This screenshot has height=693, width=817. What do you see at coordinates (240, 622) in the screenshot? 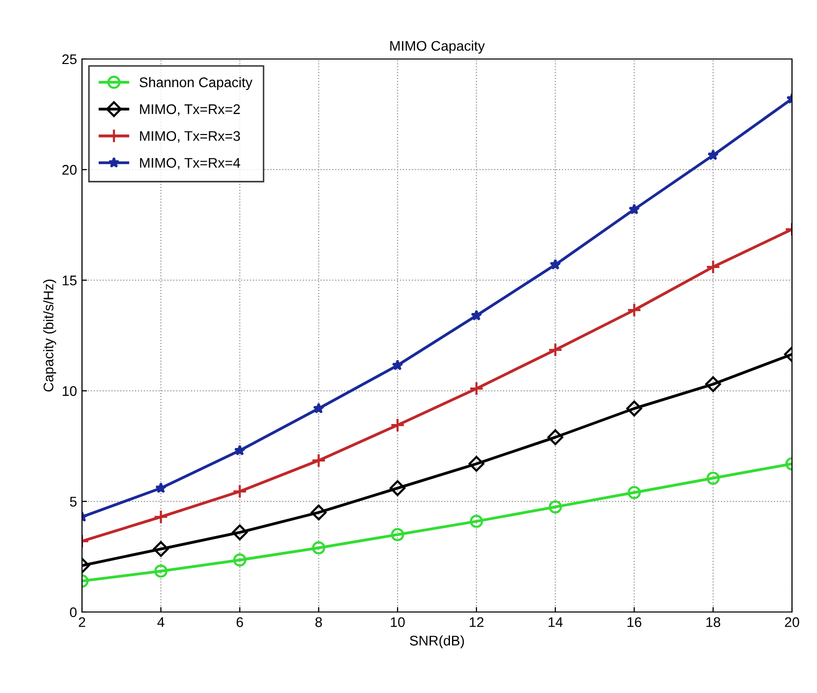
I see `x-tick-label: 6` at bounding box center [240, 622].